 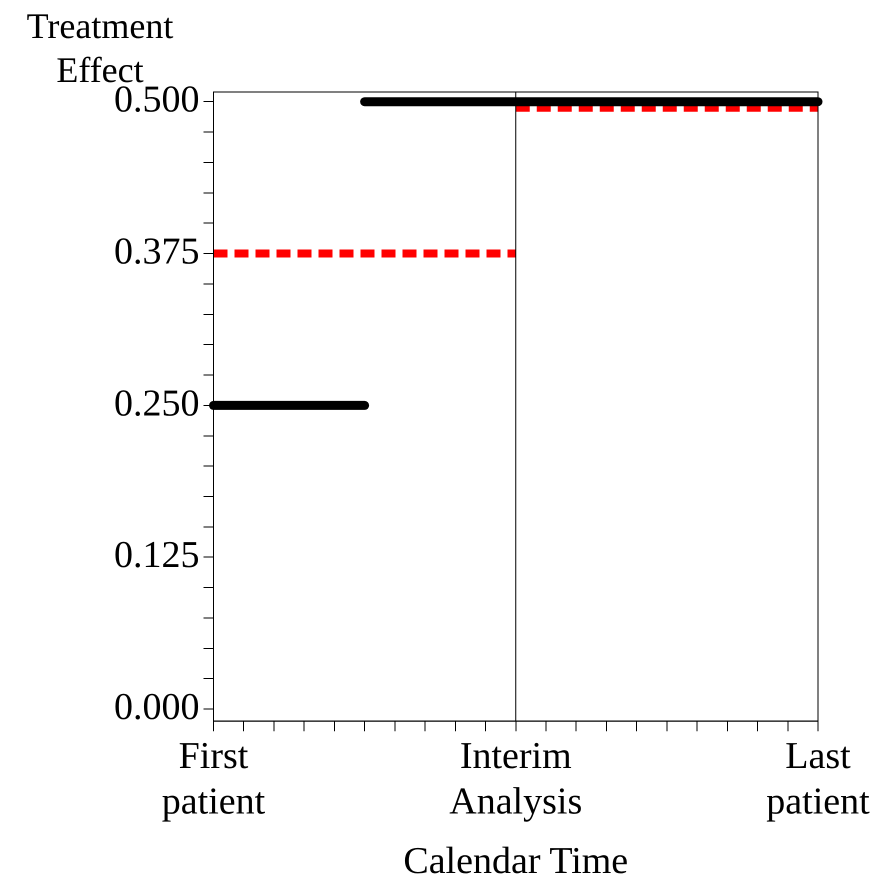 What do you see at coordinates (214, 778) in the screenshot?
I see `x-tick-label: First patient` at bounding box center [214, 778].